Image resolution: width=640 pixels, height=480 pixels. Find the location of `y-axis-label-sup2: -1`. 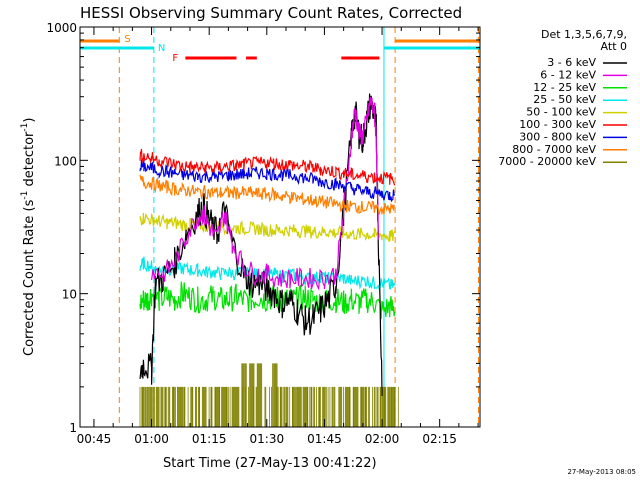

y-axis-label-sup2: -1 is located at coordinates (25, 127).